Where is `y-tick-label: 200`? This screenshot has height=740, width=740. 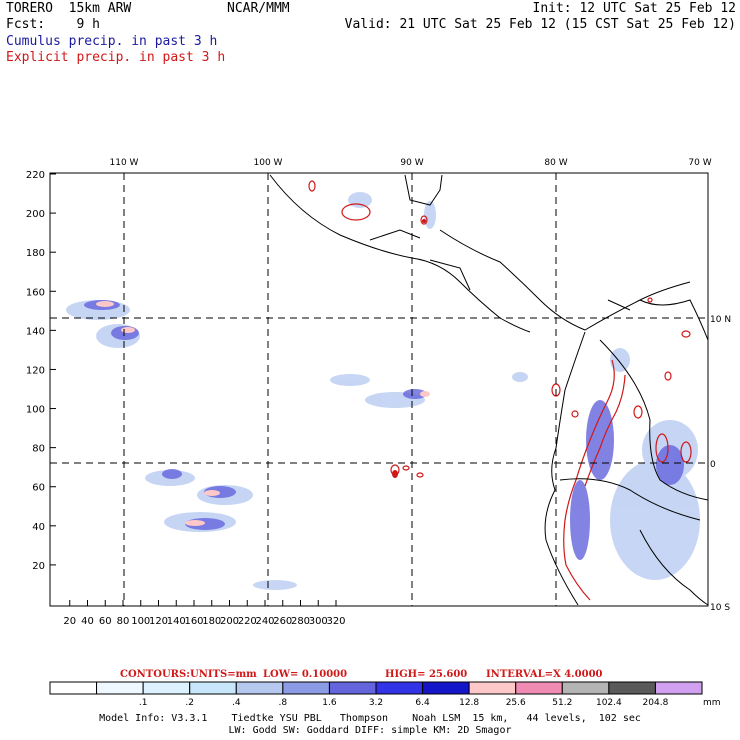 y-tick-label: 200 is located at coordinates (35, 214).